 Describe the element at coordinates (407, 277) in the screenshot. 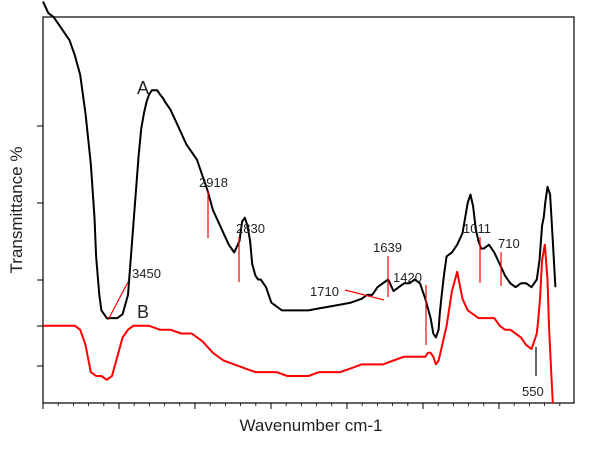

I see `peak-1420-label: 1420` at that location.